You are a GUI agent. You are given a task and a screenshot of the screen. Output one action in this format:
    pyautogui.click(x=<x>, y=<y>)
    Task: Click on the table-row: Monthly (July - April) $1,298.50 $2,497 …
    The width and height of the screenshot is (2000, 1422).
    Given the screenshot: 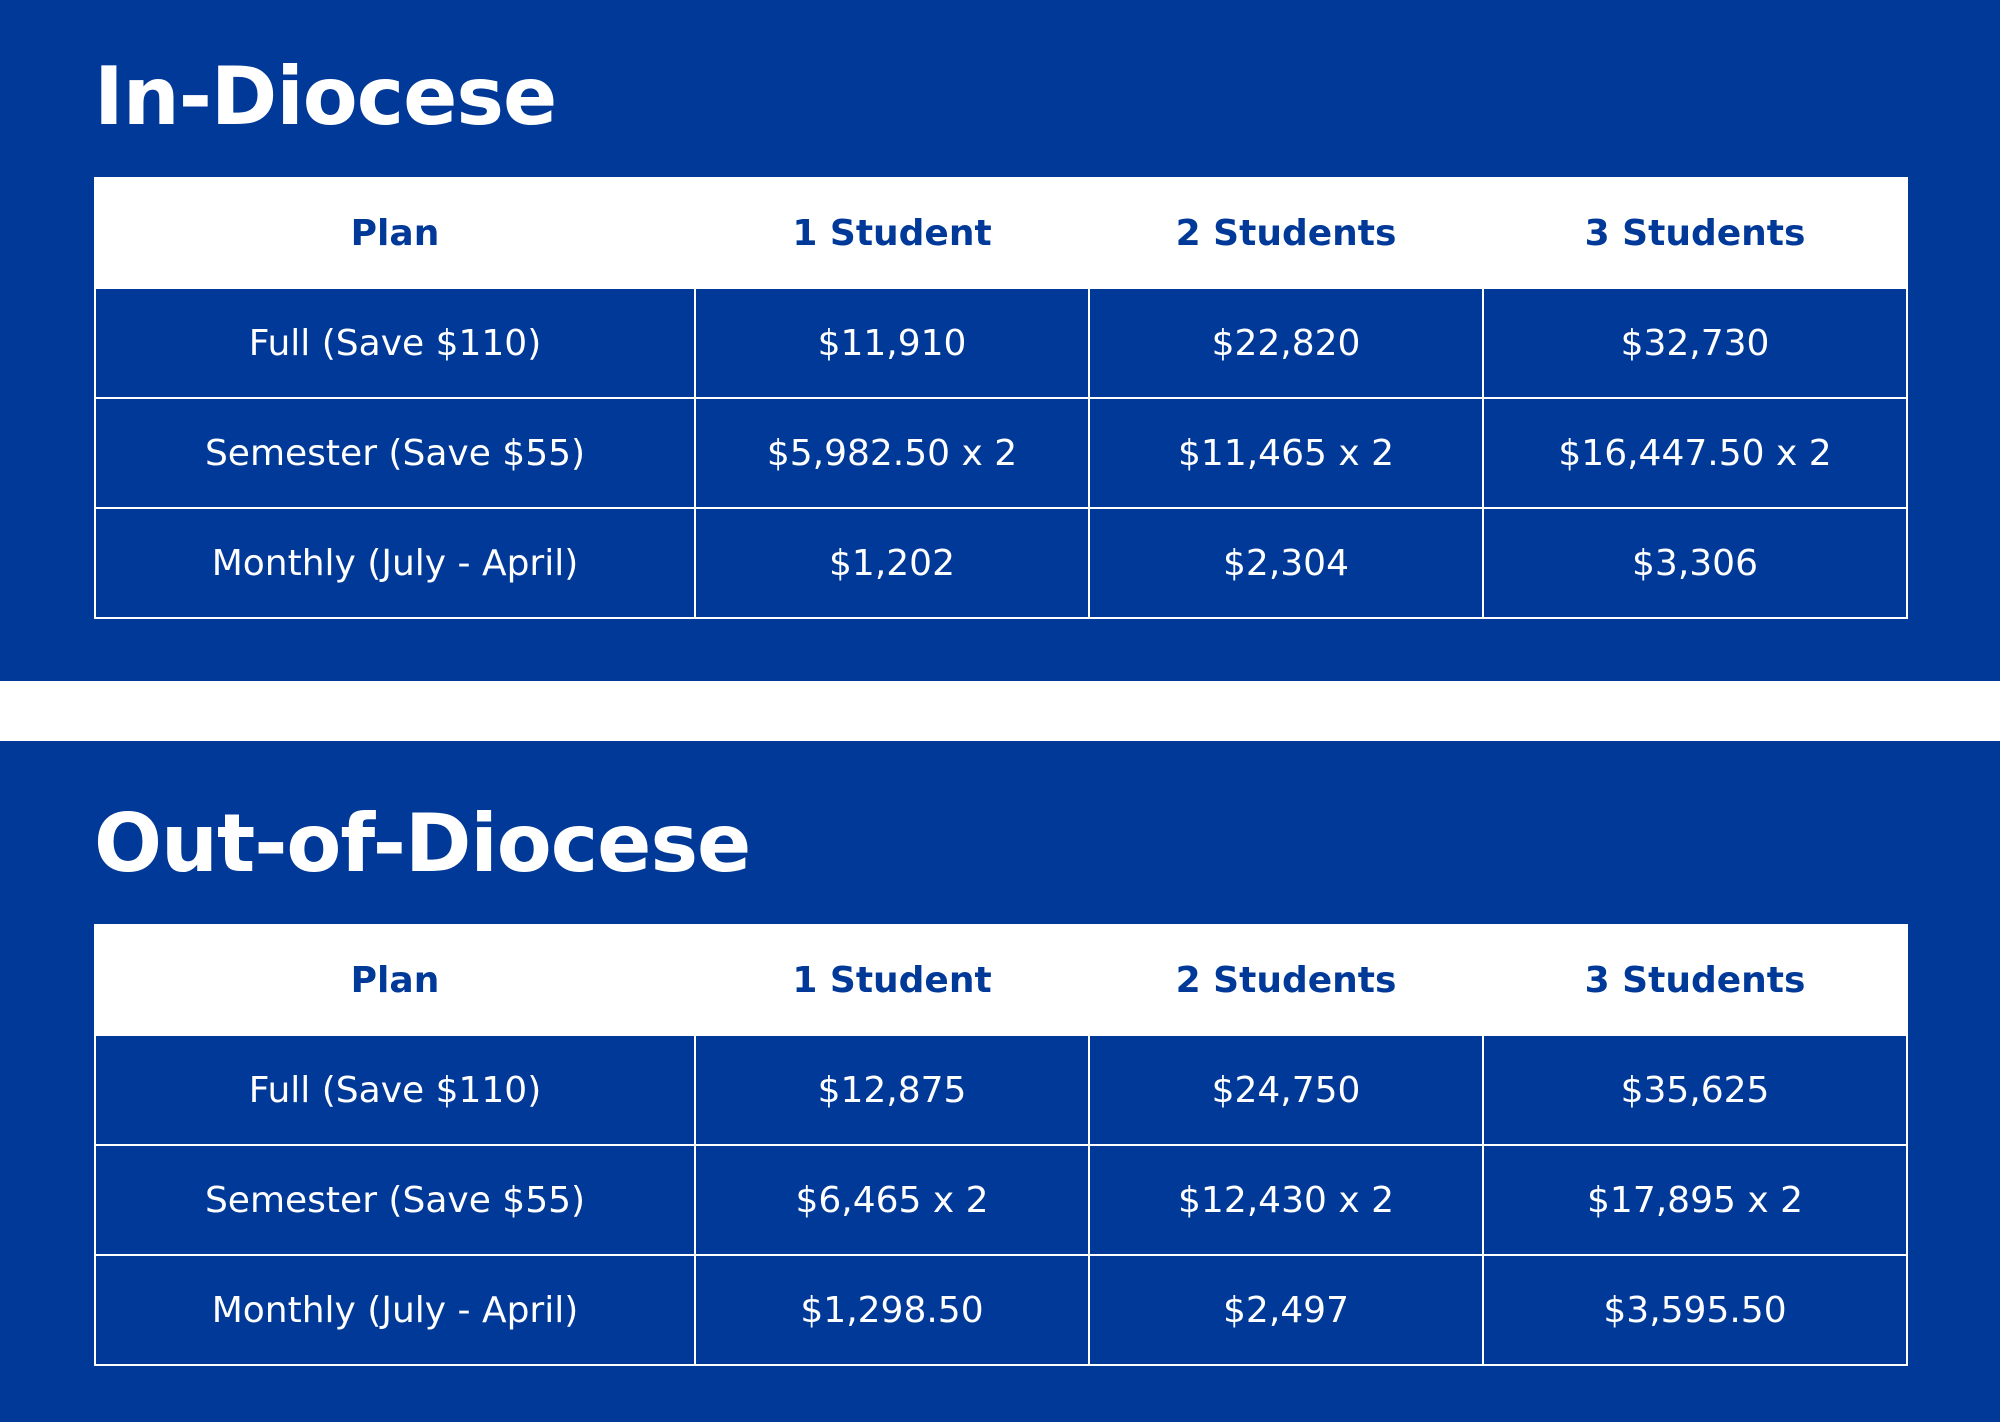 What is the action you would take?
    pyautogui.click(x=1001, y=1310)
    